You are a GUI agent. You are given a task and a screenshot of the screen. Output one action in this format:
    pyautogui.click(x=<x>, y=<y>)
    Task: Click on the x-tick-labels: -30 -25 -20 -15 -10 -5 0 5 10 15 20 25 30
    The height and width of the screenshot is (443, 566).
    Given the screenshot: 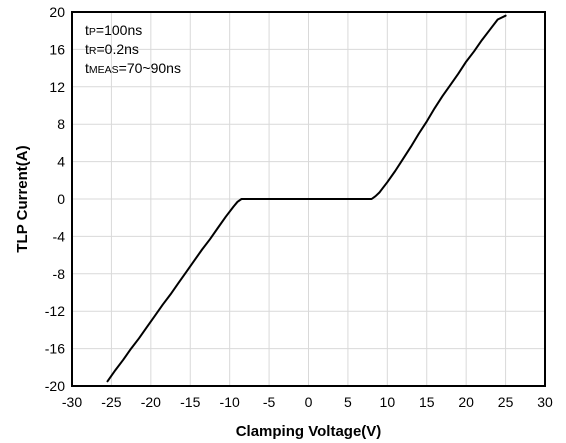 What is the action you would take?
    pyautogui.click(x=307, y=402)
    